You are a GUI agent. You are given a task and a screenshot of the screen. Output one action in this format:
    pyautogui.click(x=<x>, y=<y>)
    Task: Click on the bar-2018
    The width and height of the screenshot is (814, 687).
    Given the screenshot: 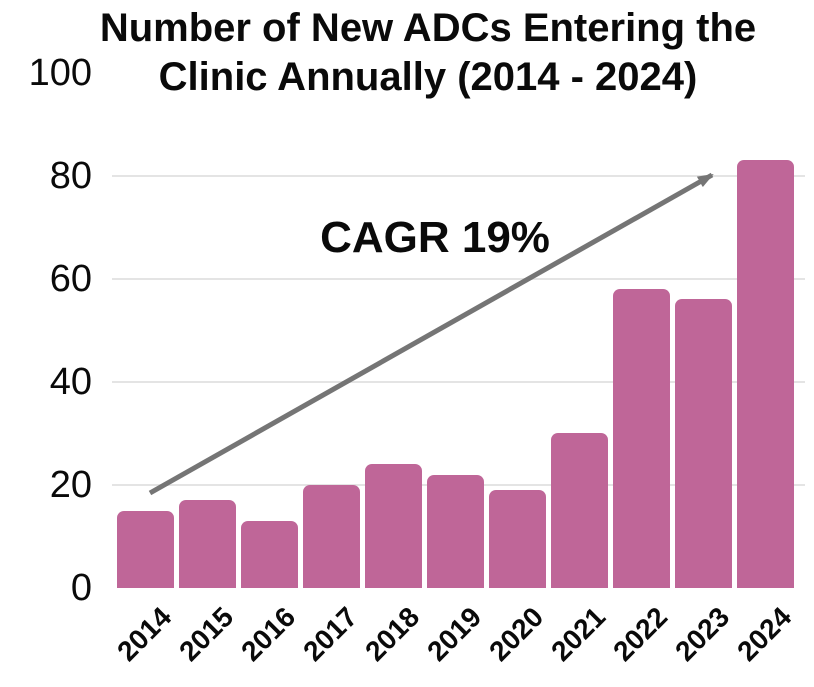 What is the action you would take?
    pyautogui.click(x=393, y=526)
    